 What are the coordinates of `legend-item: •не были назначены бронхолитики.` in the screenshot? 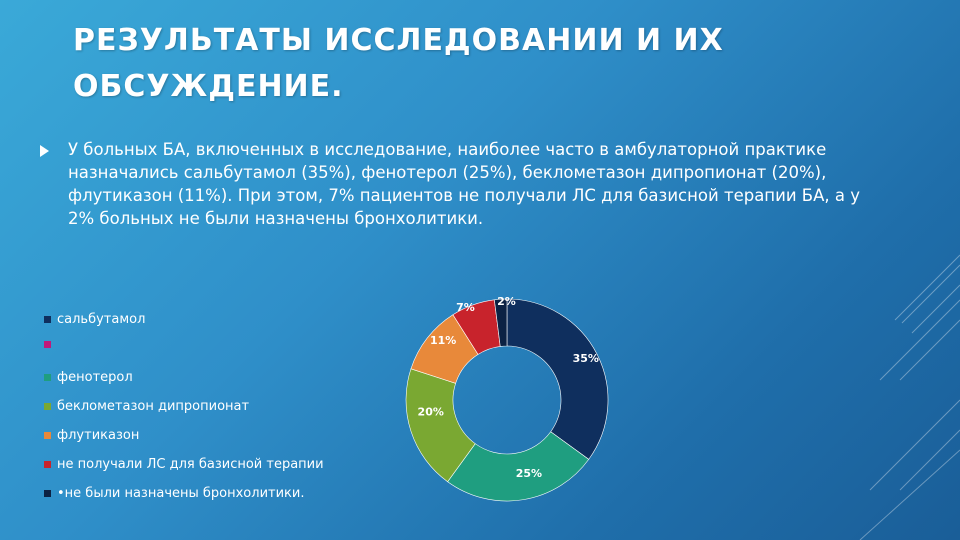 It's located at (174, 493).